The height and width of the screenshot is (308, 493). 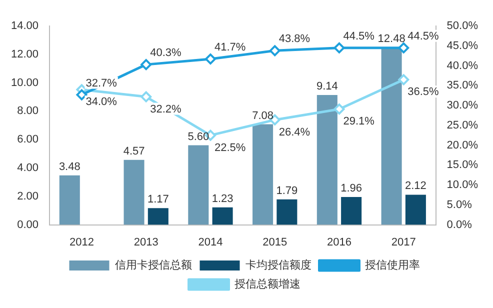 I want to click on y-tick-label: 8.00, so click(x=28, y=111).